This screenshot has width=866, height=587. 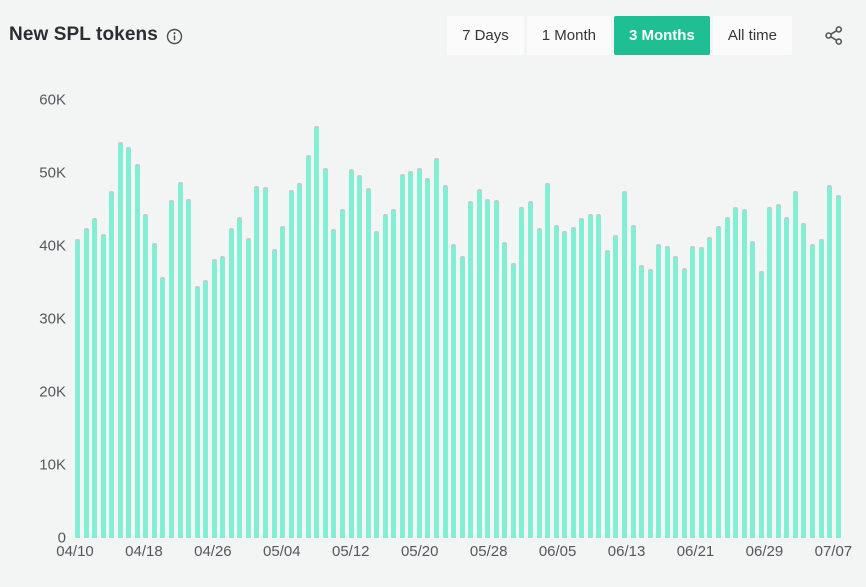 What do you see at coordinates (485, 35) in the screenshot?
I see `tab-7-days: 7 Days` at bounding box center [485, 35].